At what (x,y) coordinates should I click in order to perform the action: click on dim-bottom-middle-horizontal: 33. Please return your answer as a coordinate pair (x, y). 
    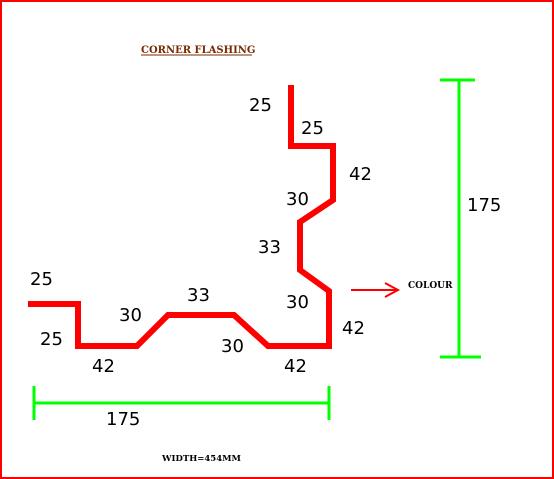
    Looking at the image, I should click on (198, 295).